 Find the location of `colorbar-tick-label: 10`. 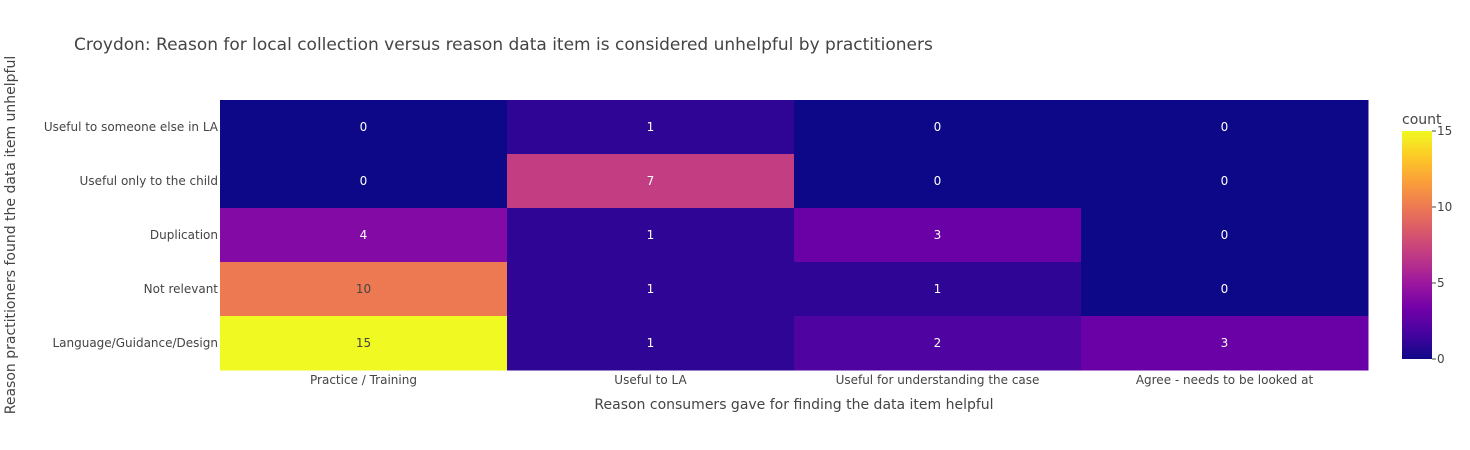

colorbar-tick-label: 10 is located at coordinates (1444, 207).